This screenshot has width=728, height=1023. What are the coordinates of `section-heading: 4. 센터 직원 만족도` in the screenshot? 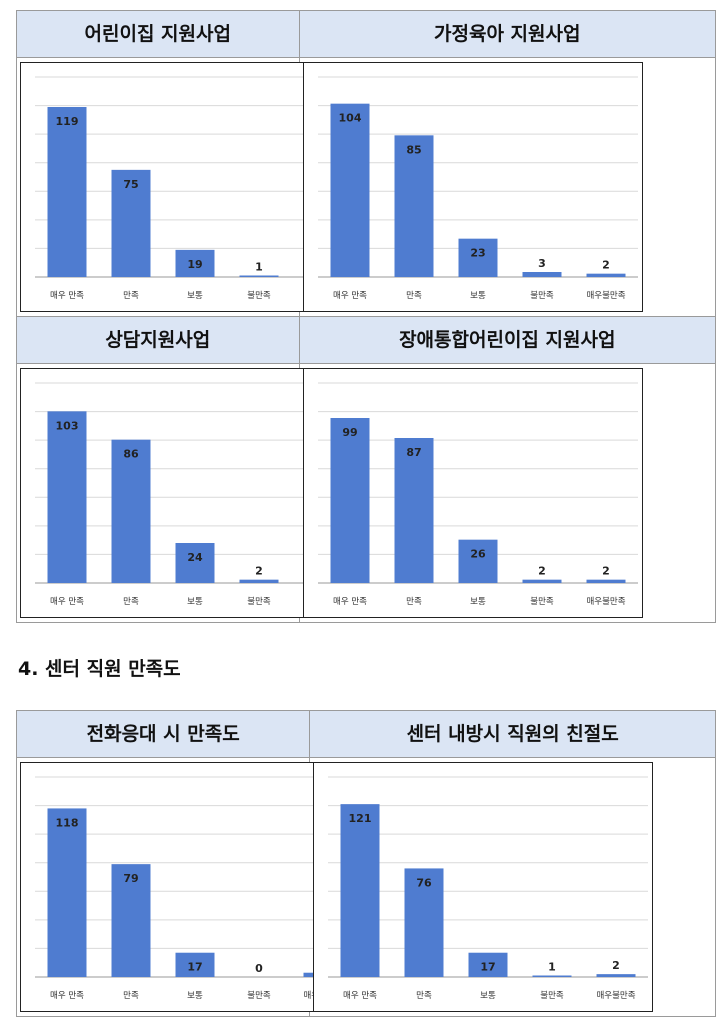 It's located at (99, 669).